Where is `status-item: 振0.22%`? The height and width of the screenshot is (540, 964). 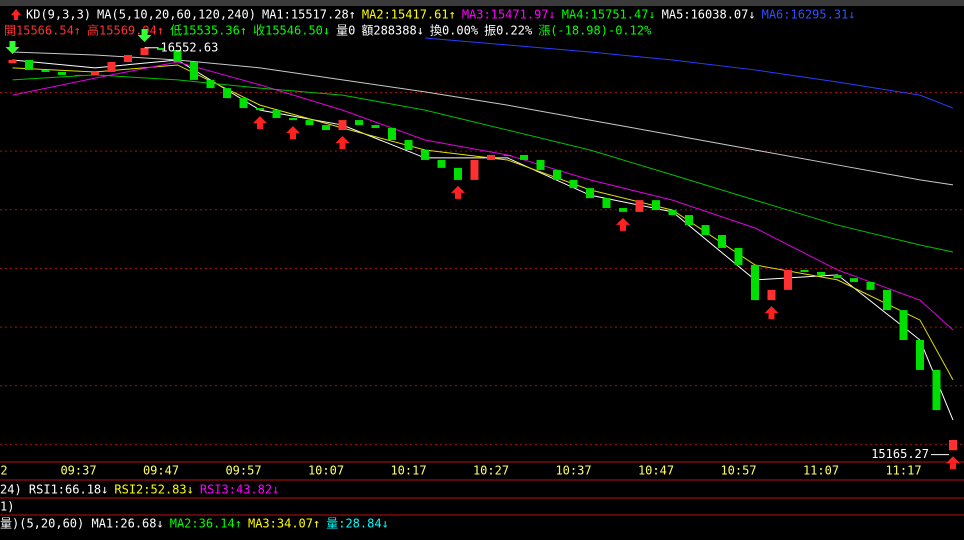 status-item: 振0.22% is located at coordinates (508, 31).